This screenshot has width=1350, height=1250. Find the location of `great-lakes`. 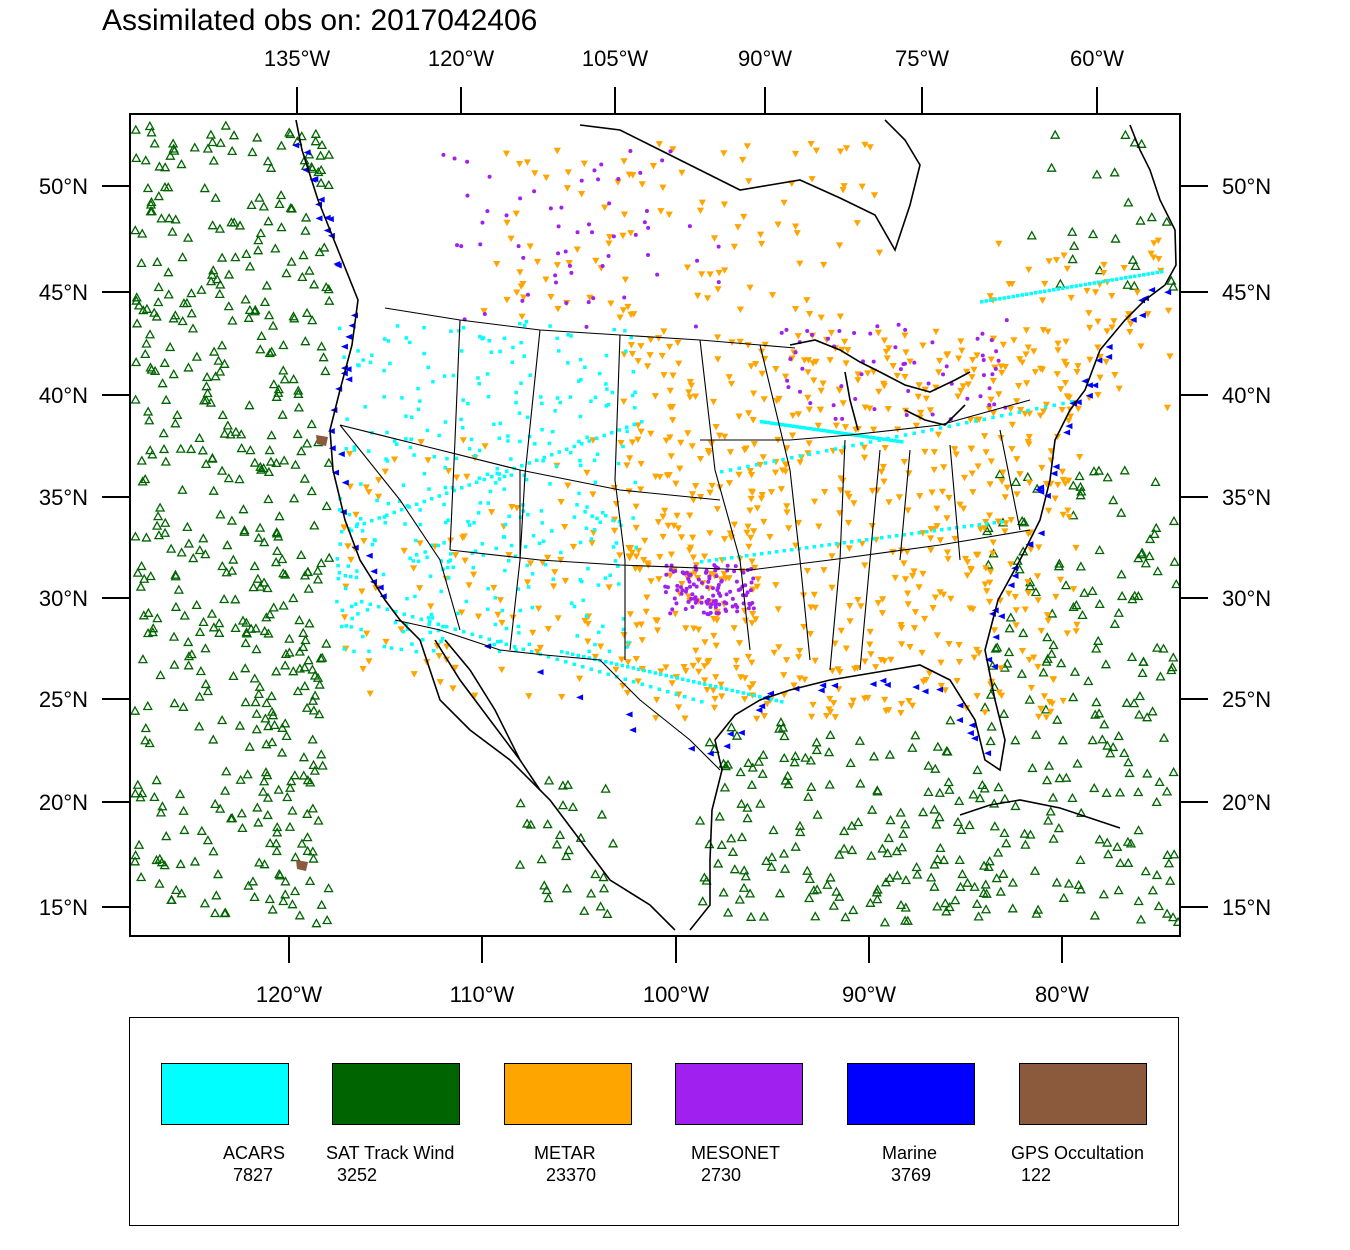

great-lakes is located at coordinates (880, 385).